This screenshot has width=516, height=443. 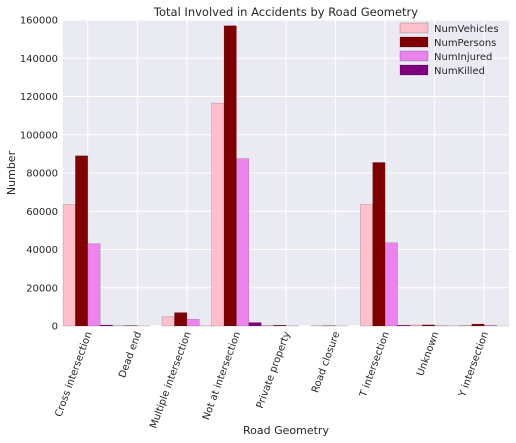 What do you see at coordinates (474, 364) in the screenshot?
I see `x-tick-label: Y intersection` at bounding box center [474, 364].